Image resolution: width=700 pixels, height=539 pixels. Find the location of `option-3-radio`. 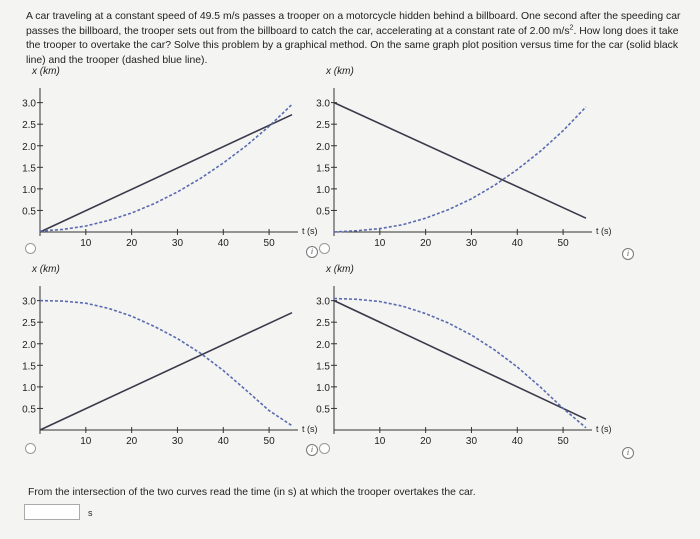

option-3-radio is located at coordinates (30, 448).